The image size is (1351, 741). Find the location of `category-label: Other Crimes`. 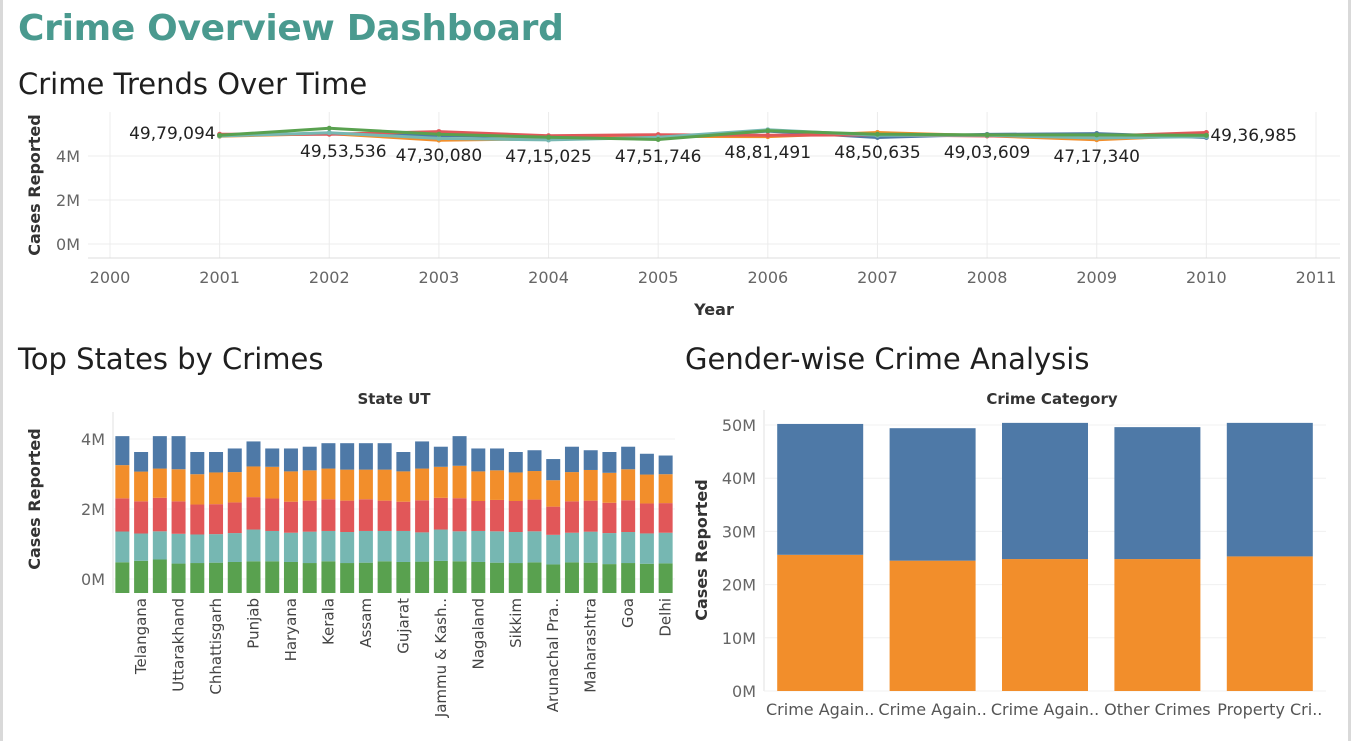

category-label: Other Crimes is located at coordinates (1157, 709).